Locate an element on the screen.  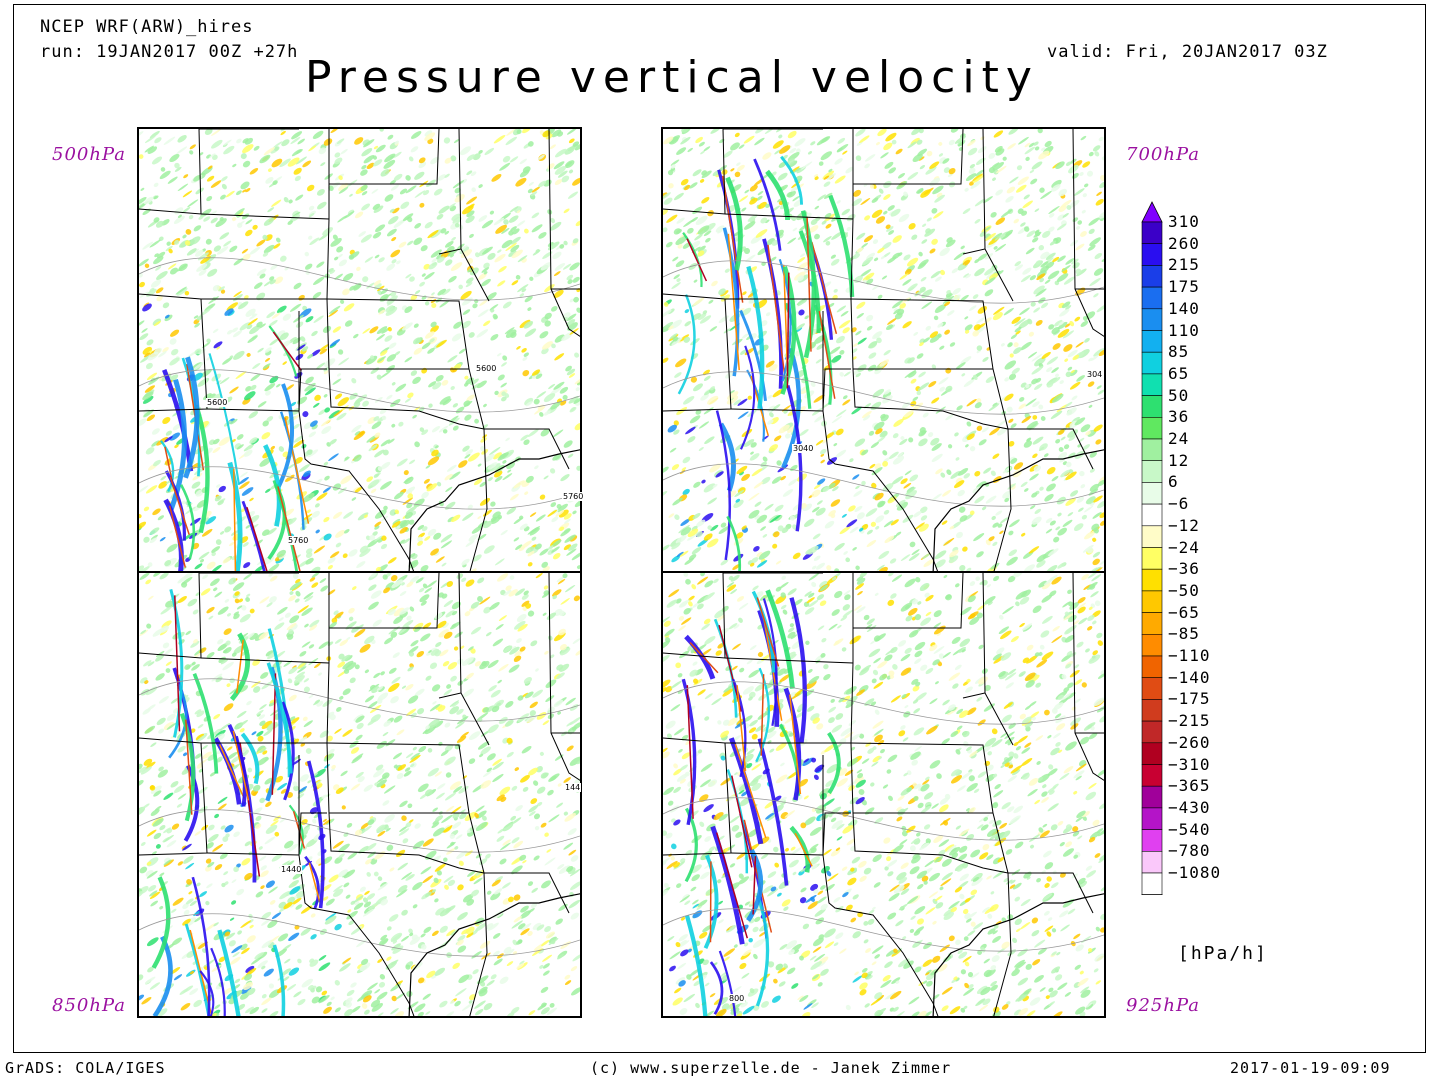
colorbar-tick-label: 24 is located at coordinates (1179, 438).